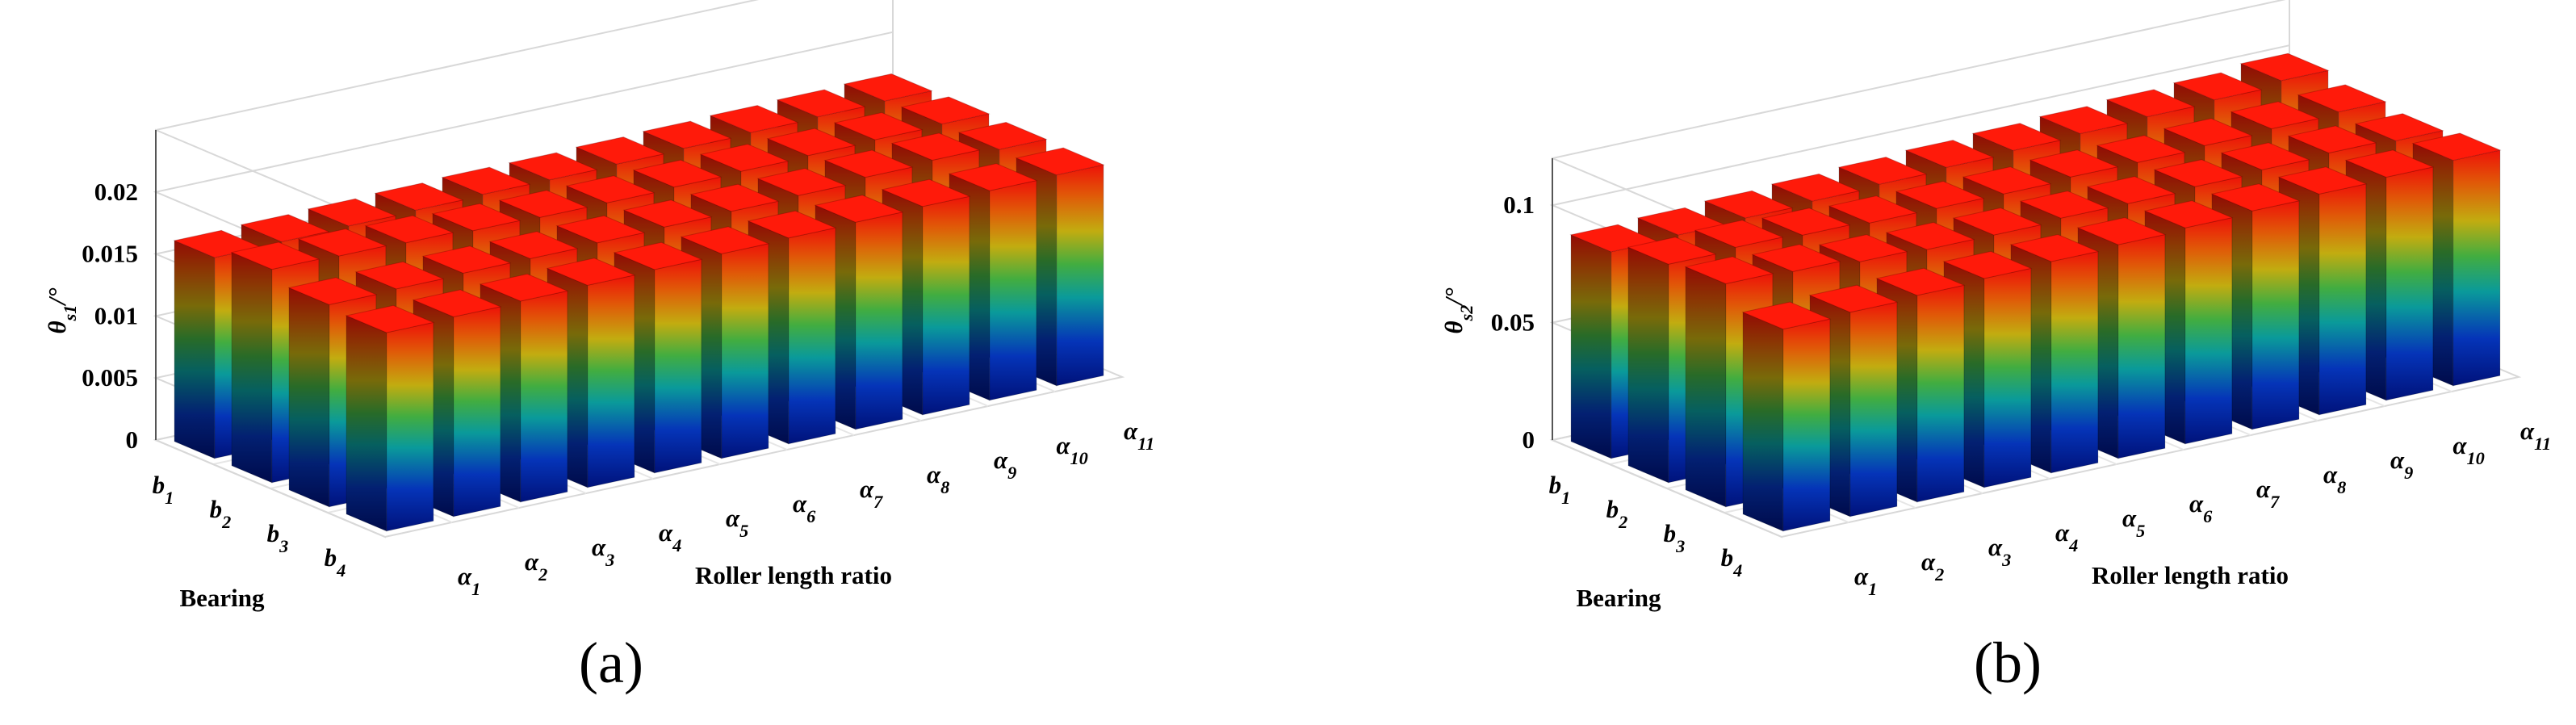 The width and height of the screenshot is (2576, 725). What do you see at coordinates (1617, 513) in the screenshot?
I see `bearing-tick-label: b2` at bounding box center [1617, 513].